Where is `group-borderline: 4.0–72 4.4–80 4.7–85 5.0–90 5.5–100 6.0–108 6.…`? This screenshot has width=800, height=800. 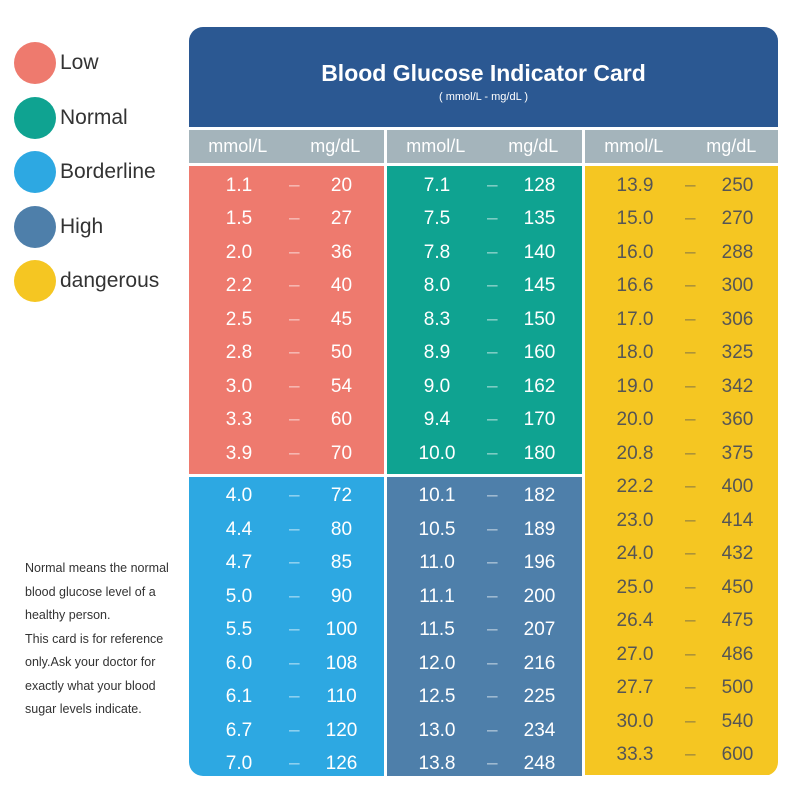
group-borderline: 4.0–72 4.4–80 4.7–85 5.0–90 5.5–100 6.0–108 6.… is located at coordinates (286, 626).